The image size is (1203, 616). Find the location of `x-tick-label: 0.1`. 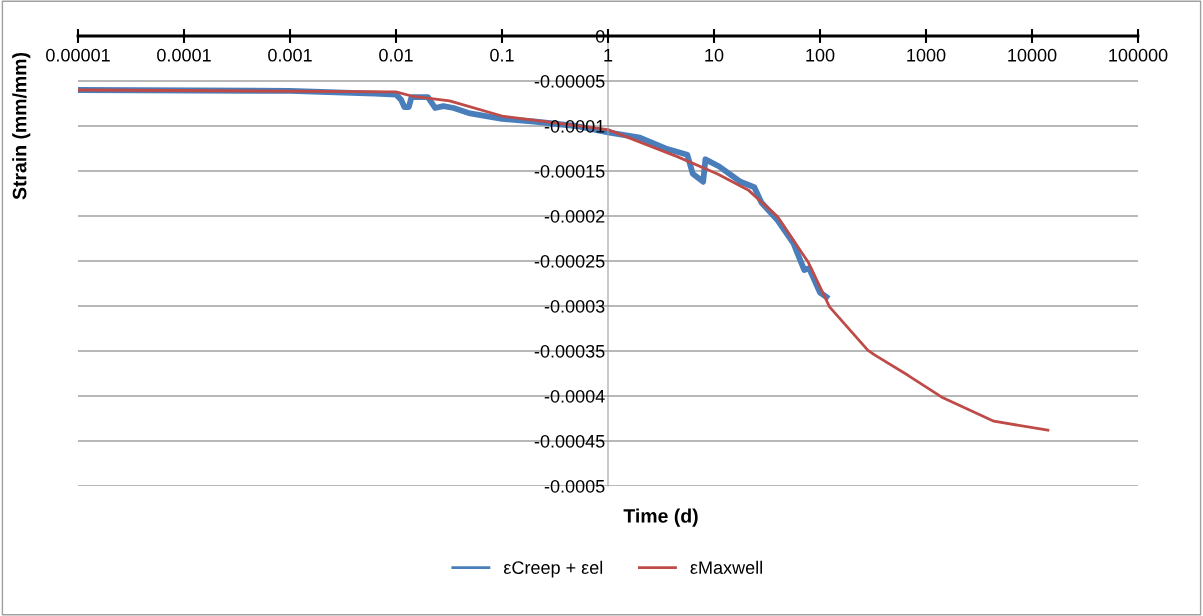

x-tick-label: 0.1 is located at coordinates (502, 55).